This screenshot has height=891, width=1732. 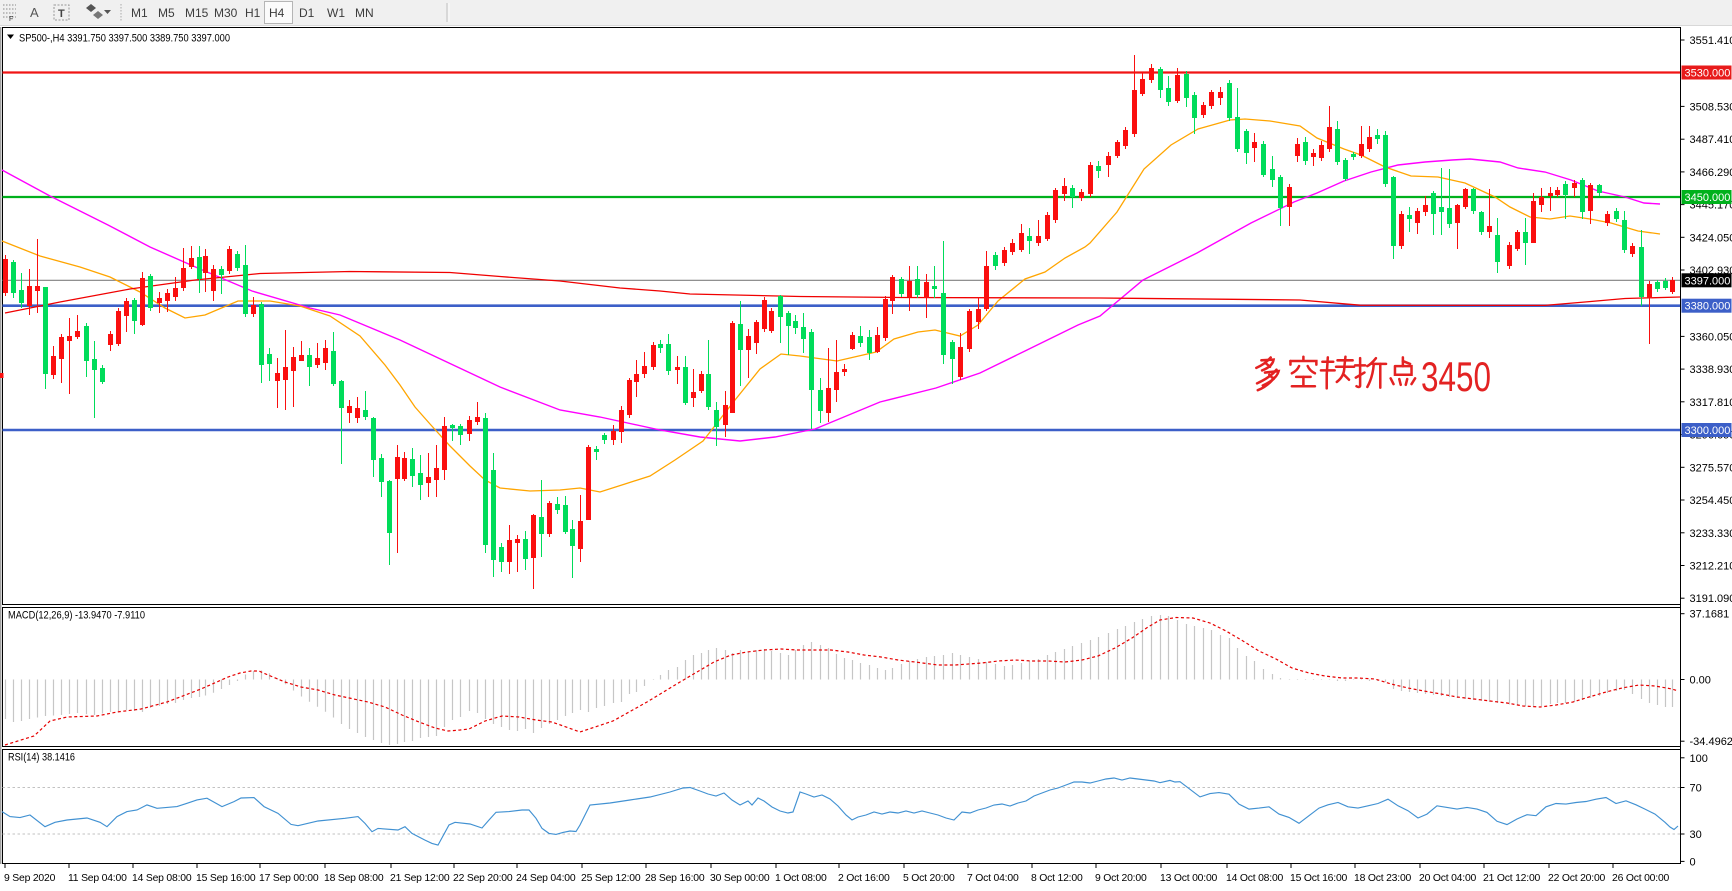 I want to click on svg-text: 3338.930, so click(x=1711, y=370).